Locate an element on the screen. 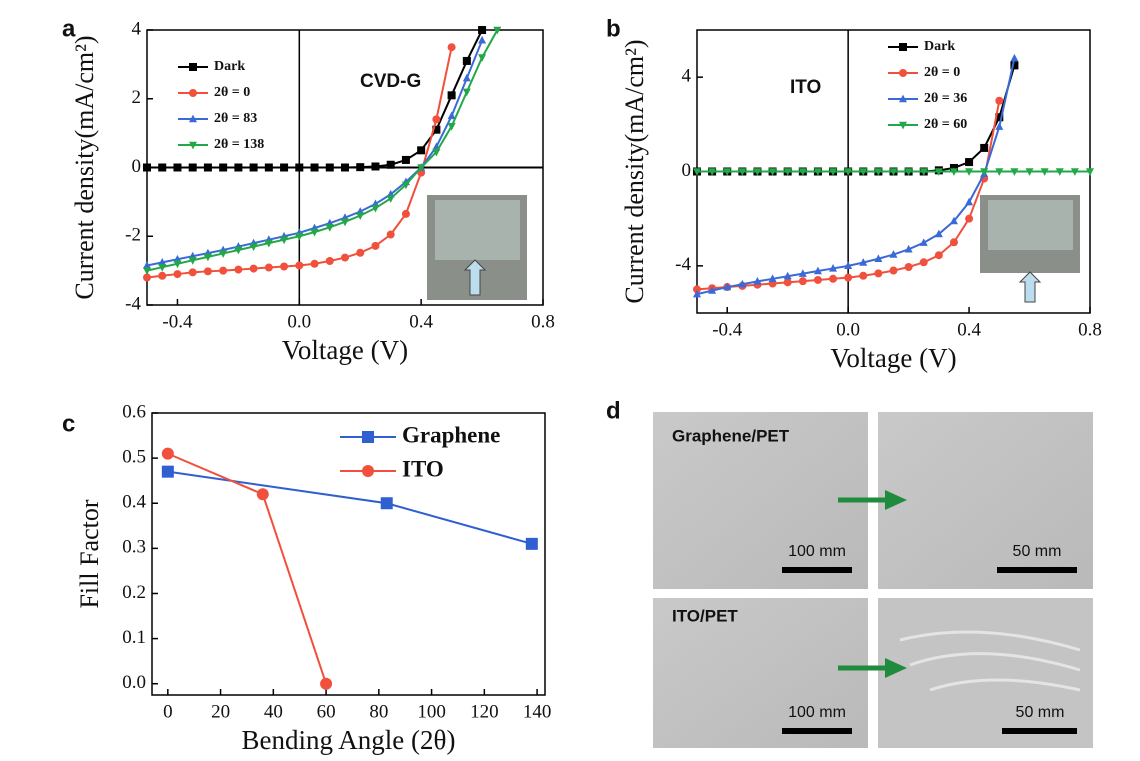 The width and height of the screenshot is (1140, 761). x-tick-label: 0 is located at coordinates (168, 711).